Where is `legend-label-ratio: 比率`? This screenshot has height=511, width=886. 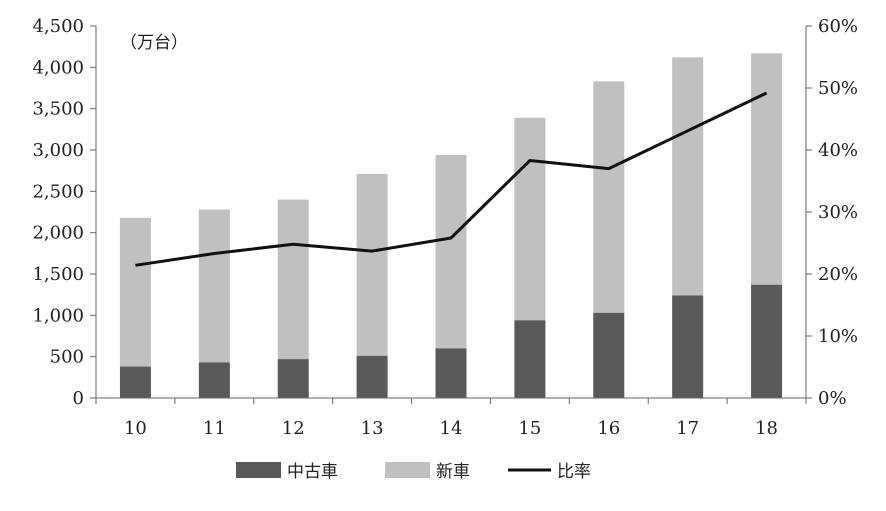
legend-label-ratio: 比率 is located at coordinates (574, 472).